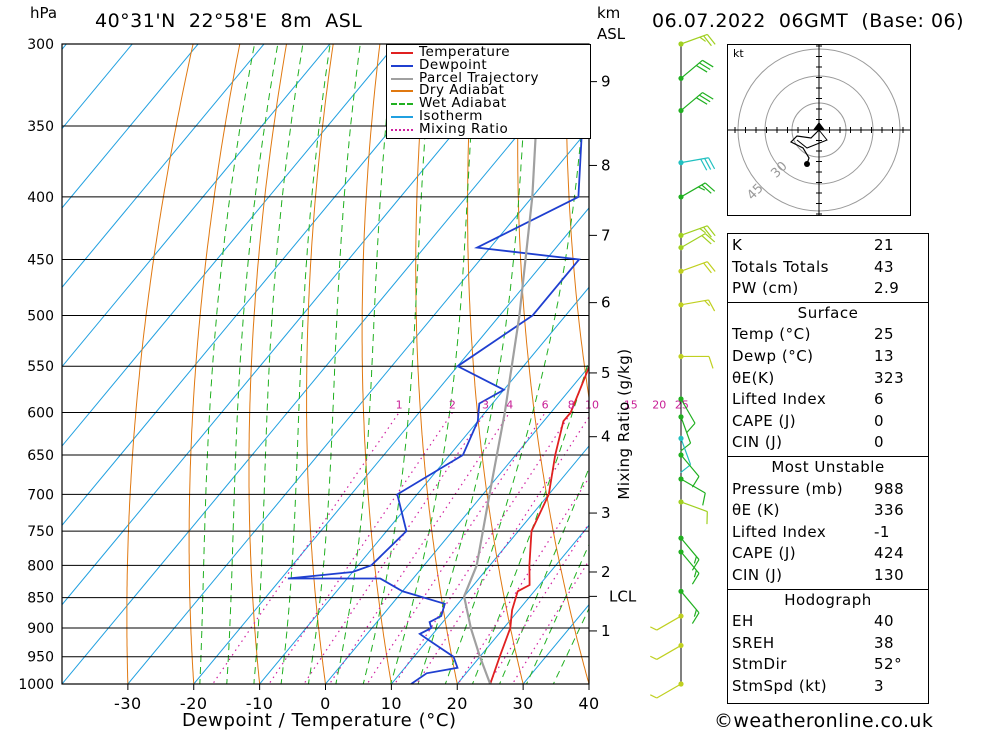 This screenshot has width=1000, height=733. What do you see at coordinates (824, 721) in the screenshot?
I see `copyright: ©weatheronline.co.uk` at bounding box center [824, 721].